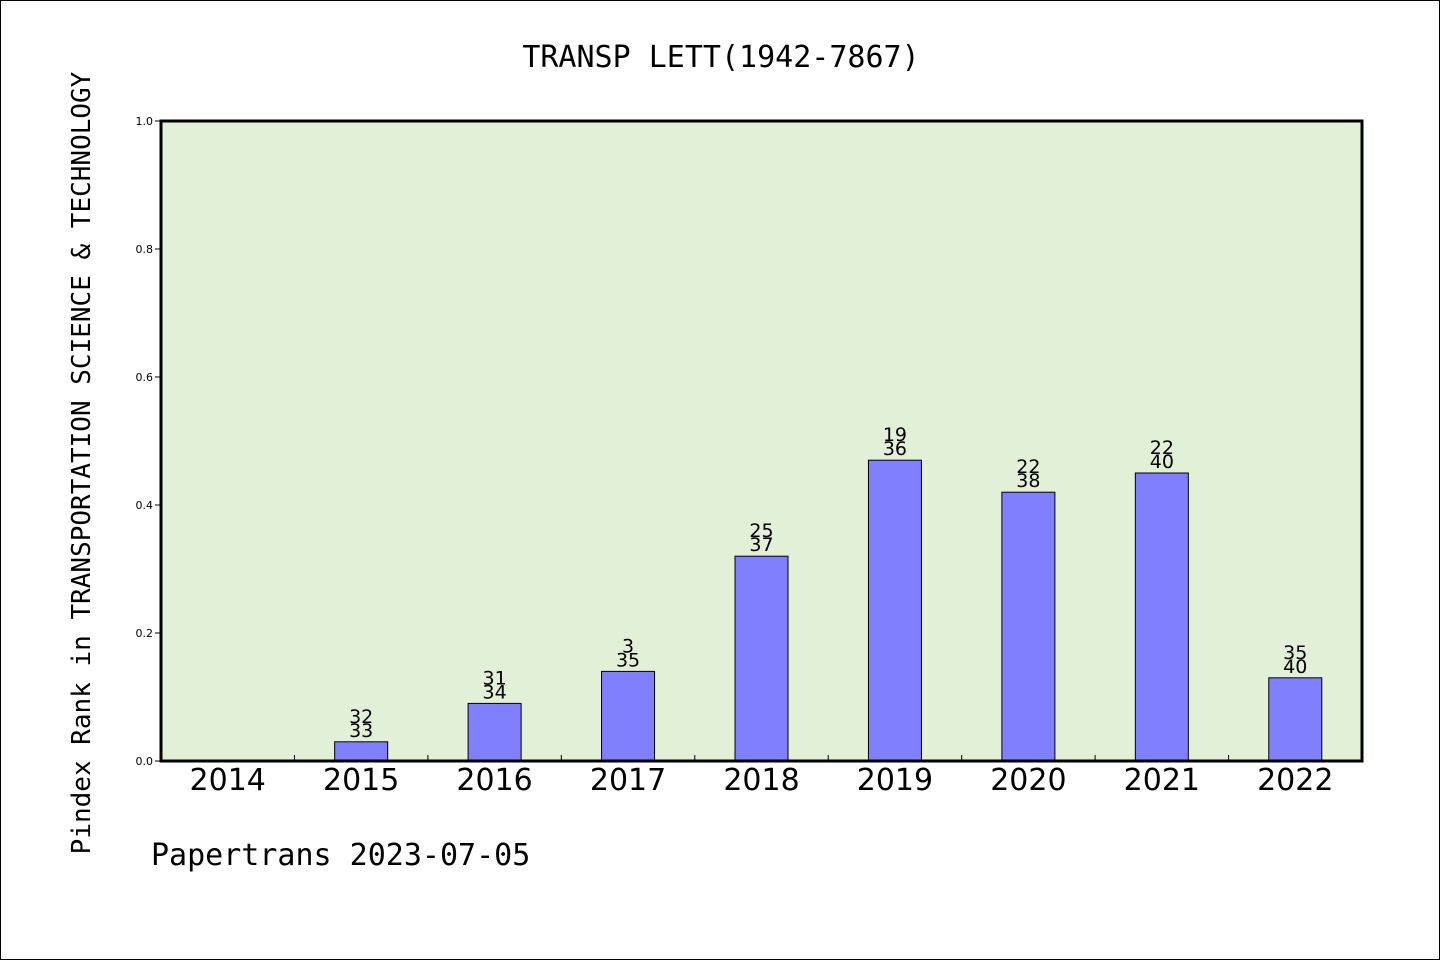 Image resolution: width=1440 pixels, height=961 pixels. Describe the element at coordinates (894, 610) in the screenshot. I see `bar-2019` at that location.